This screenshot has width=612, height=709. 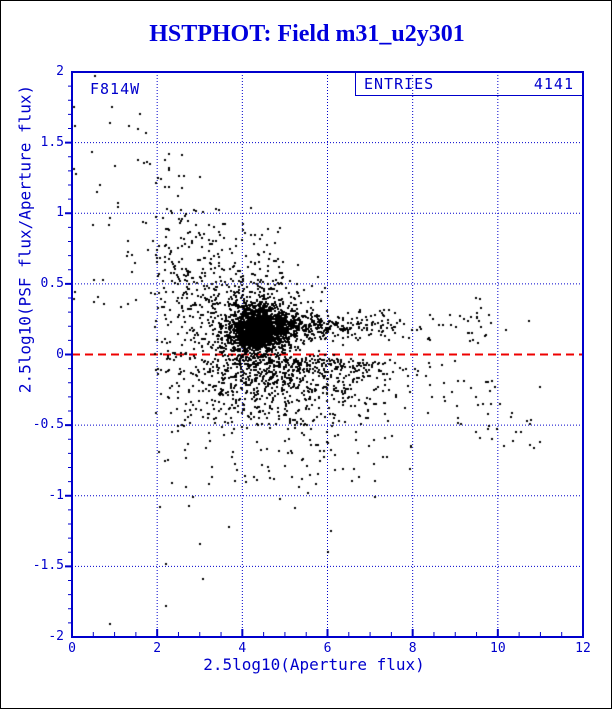 What do you see at coordinates (498, 648) in the screenshot?
I see `x-tick-label: 10` at bounding box center [498, 648].